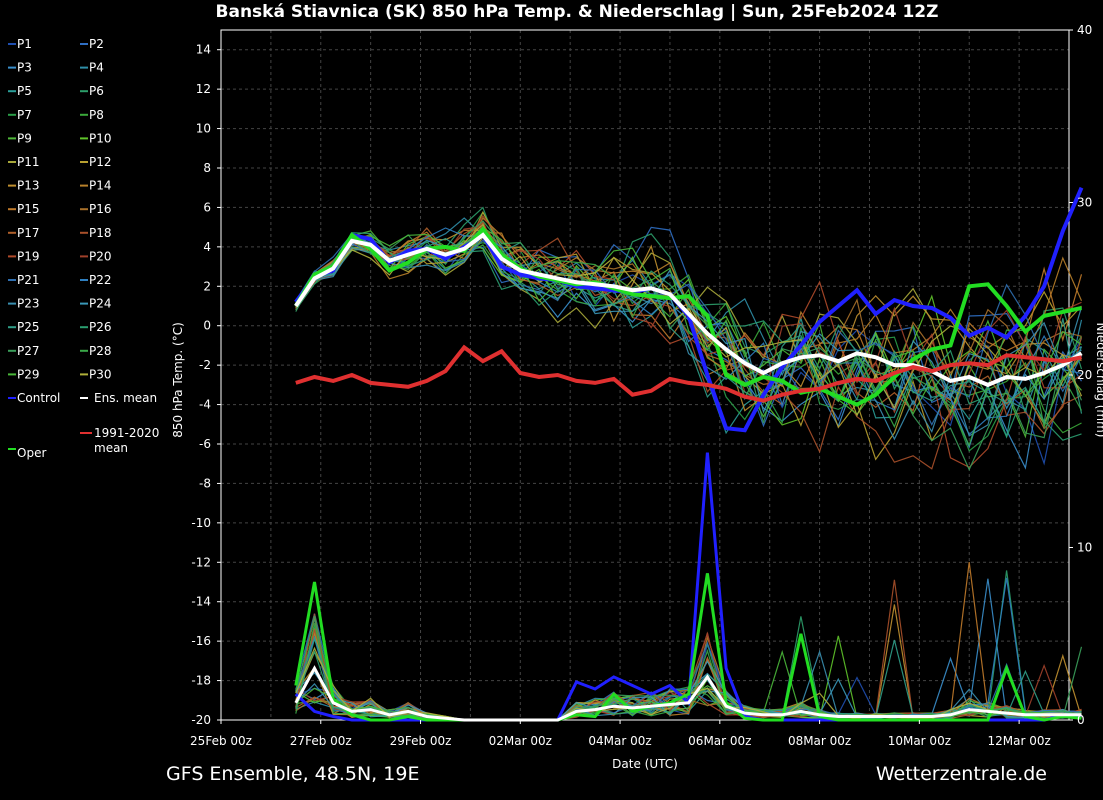 Image resolution: width=1103 pixels, height=800 pixels. Describe the element at coordinates (28, 233) in the screenshot. I see `legend-label: P17` at that location.